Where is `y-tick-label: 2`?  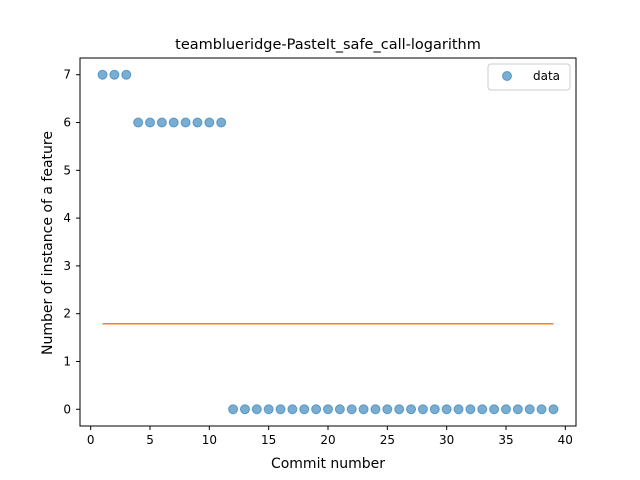
y-tick-label: 2 is located at coordinates (67, 314).